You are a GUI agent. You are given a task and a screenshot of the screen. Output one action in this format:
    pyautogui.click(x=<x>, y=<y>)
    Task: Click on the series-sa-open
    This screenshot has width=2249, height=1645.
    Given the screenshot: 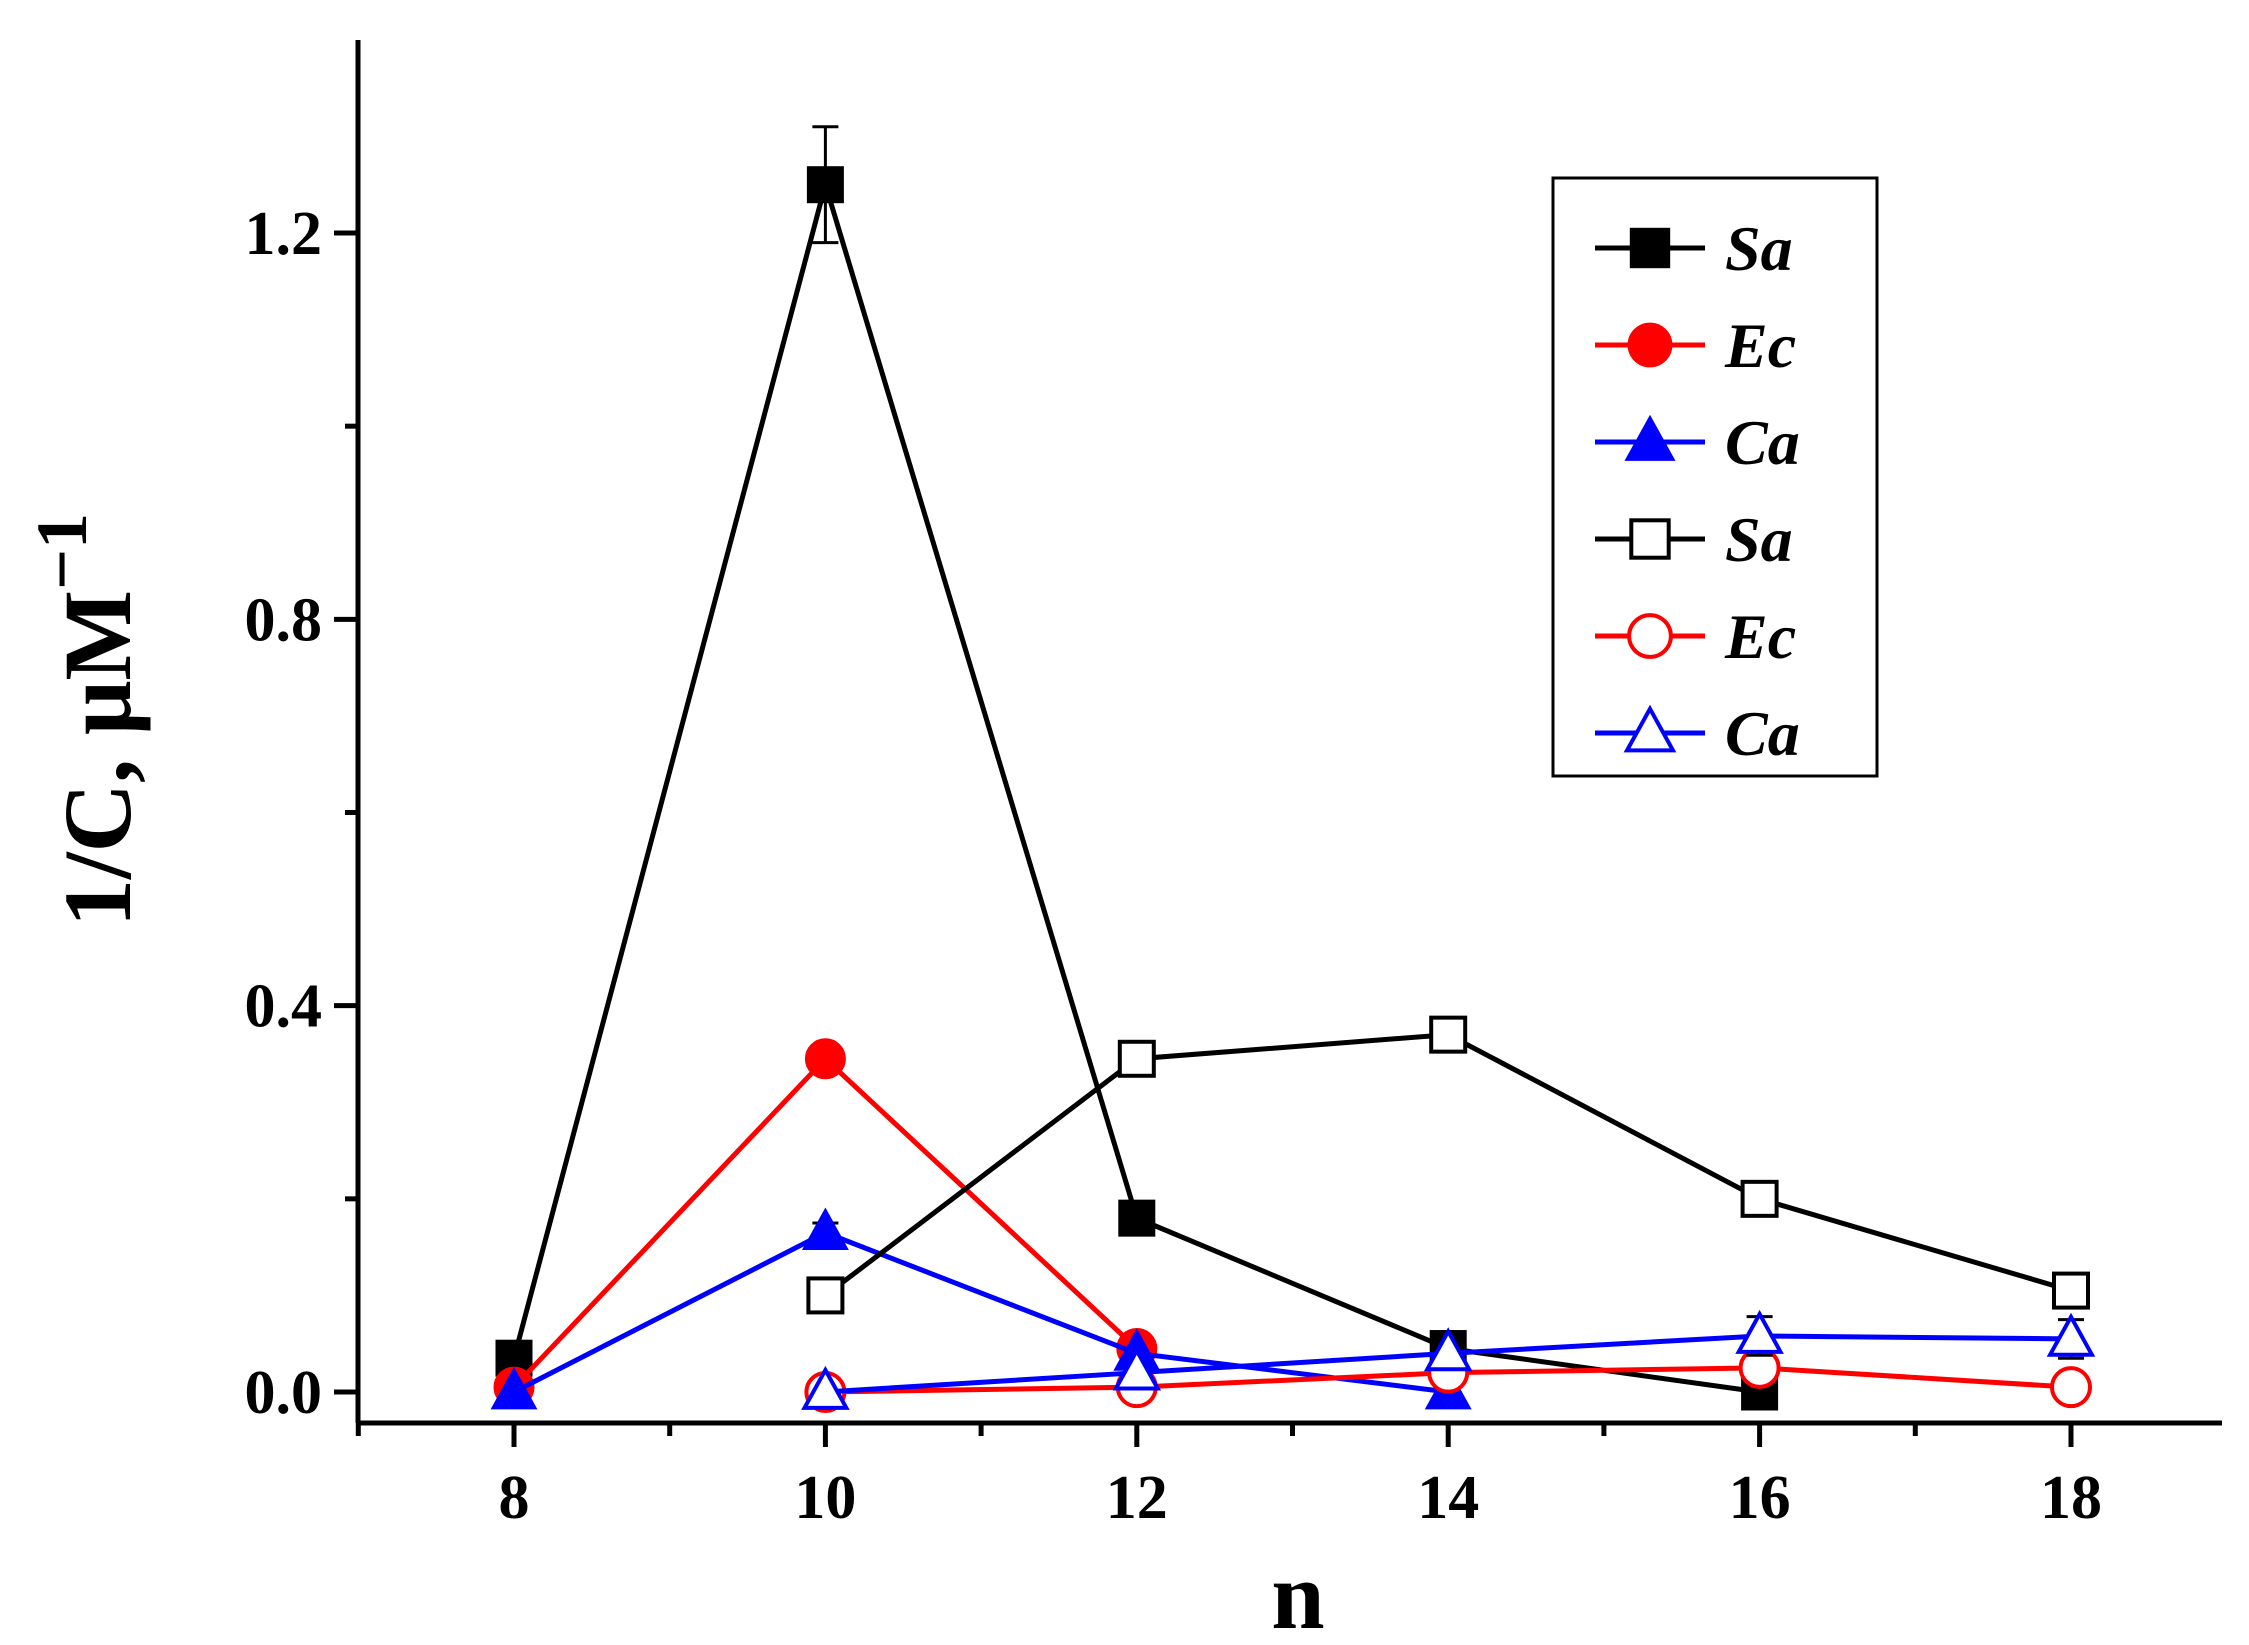 What is the action you would take?
    pyautogui.click(x=1448, y=1165)
    